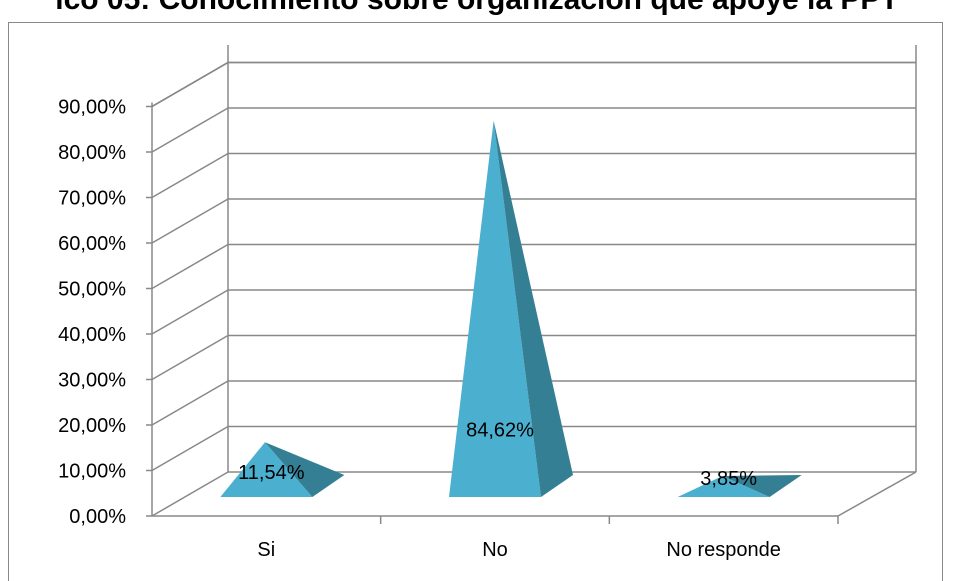  I want to click on x-tick-label: No responde, so click(723, 550).